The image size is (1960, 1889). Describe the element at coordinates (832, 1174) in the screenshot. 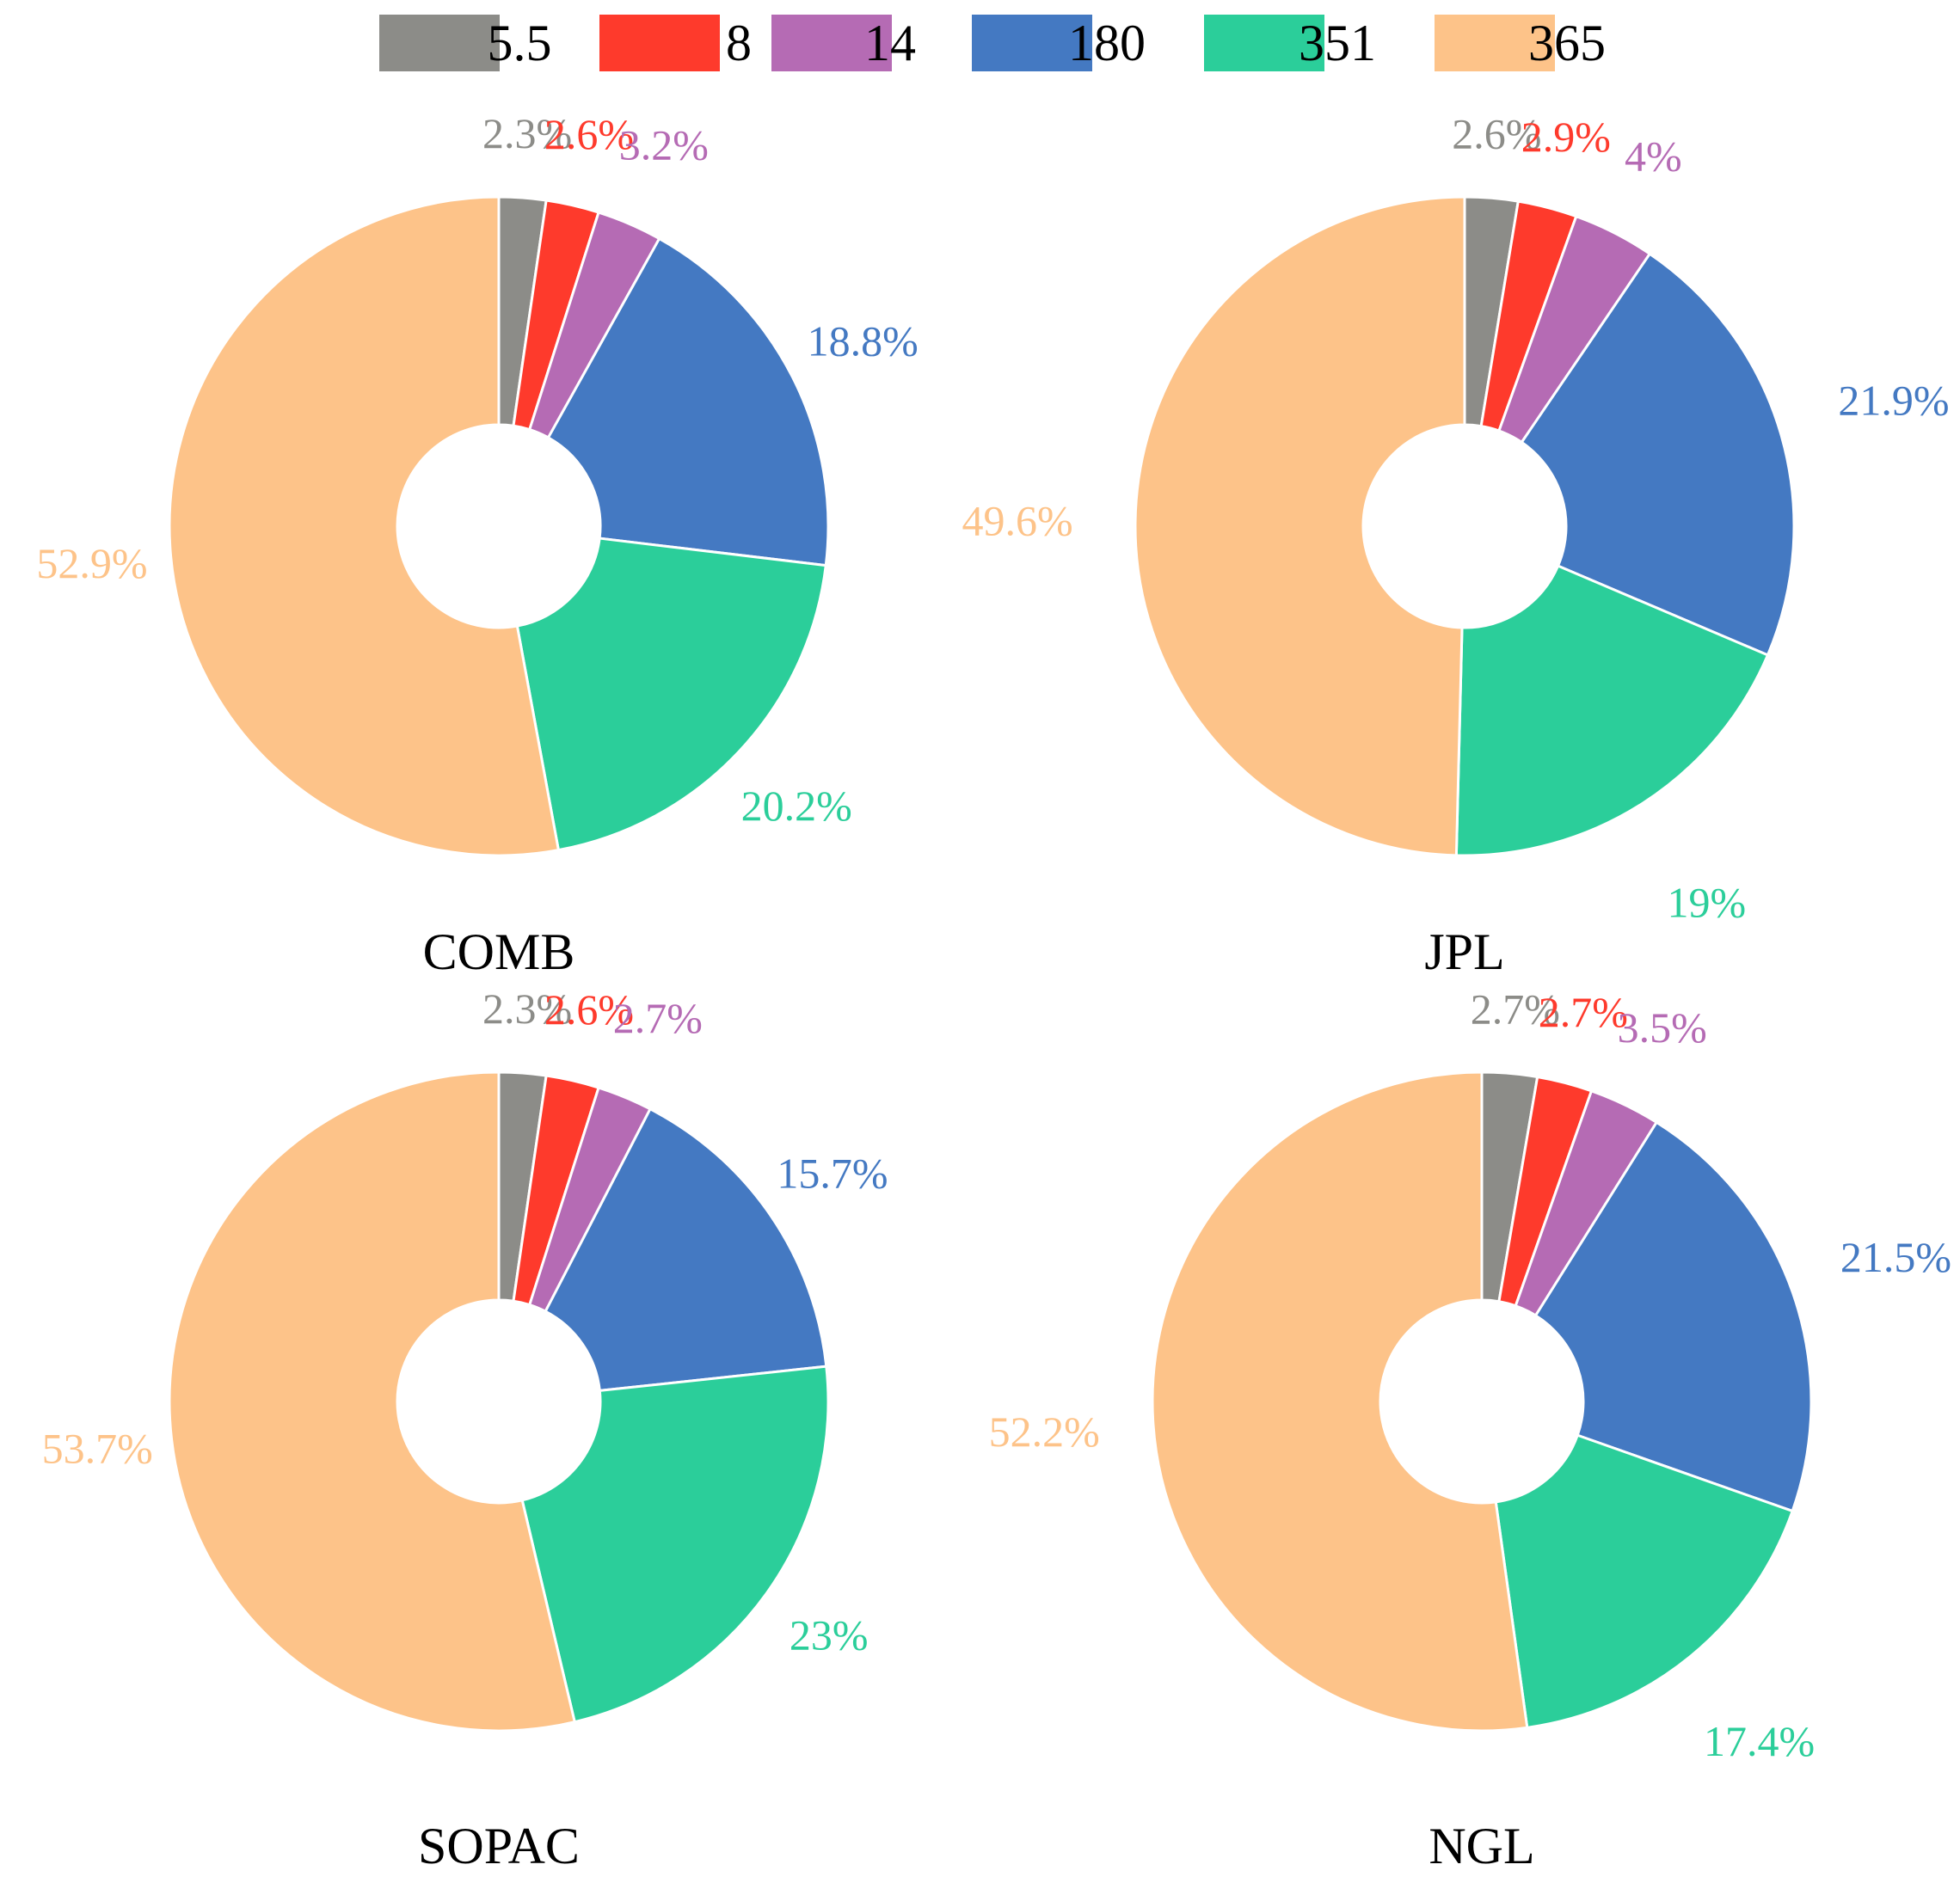

I see `pct-label-sopac-180: 15.7%` at that location.